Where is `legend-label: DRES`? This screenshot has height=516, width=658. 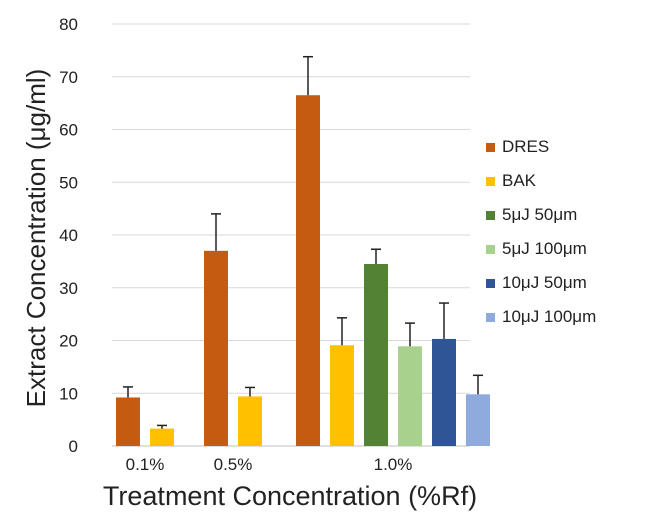
legend-label: DRES is located at coordinates (525, 146).